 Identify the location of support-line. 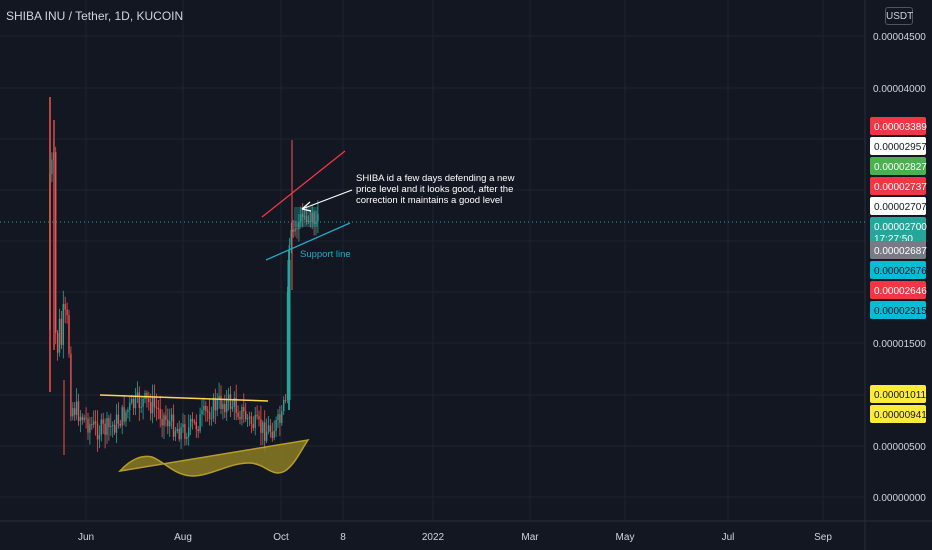
(308, 241).